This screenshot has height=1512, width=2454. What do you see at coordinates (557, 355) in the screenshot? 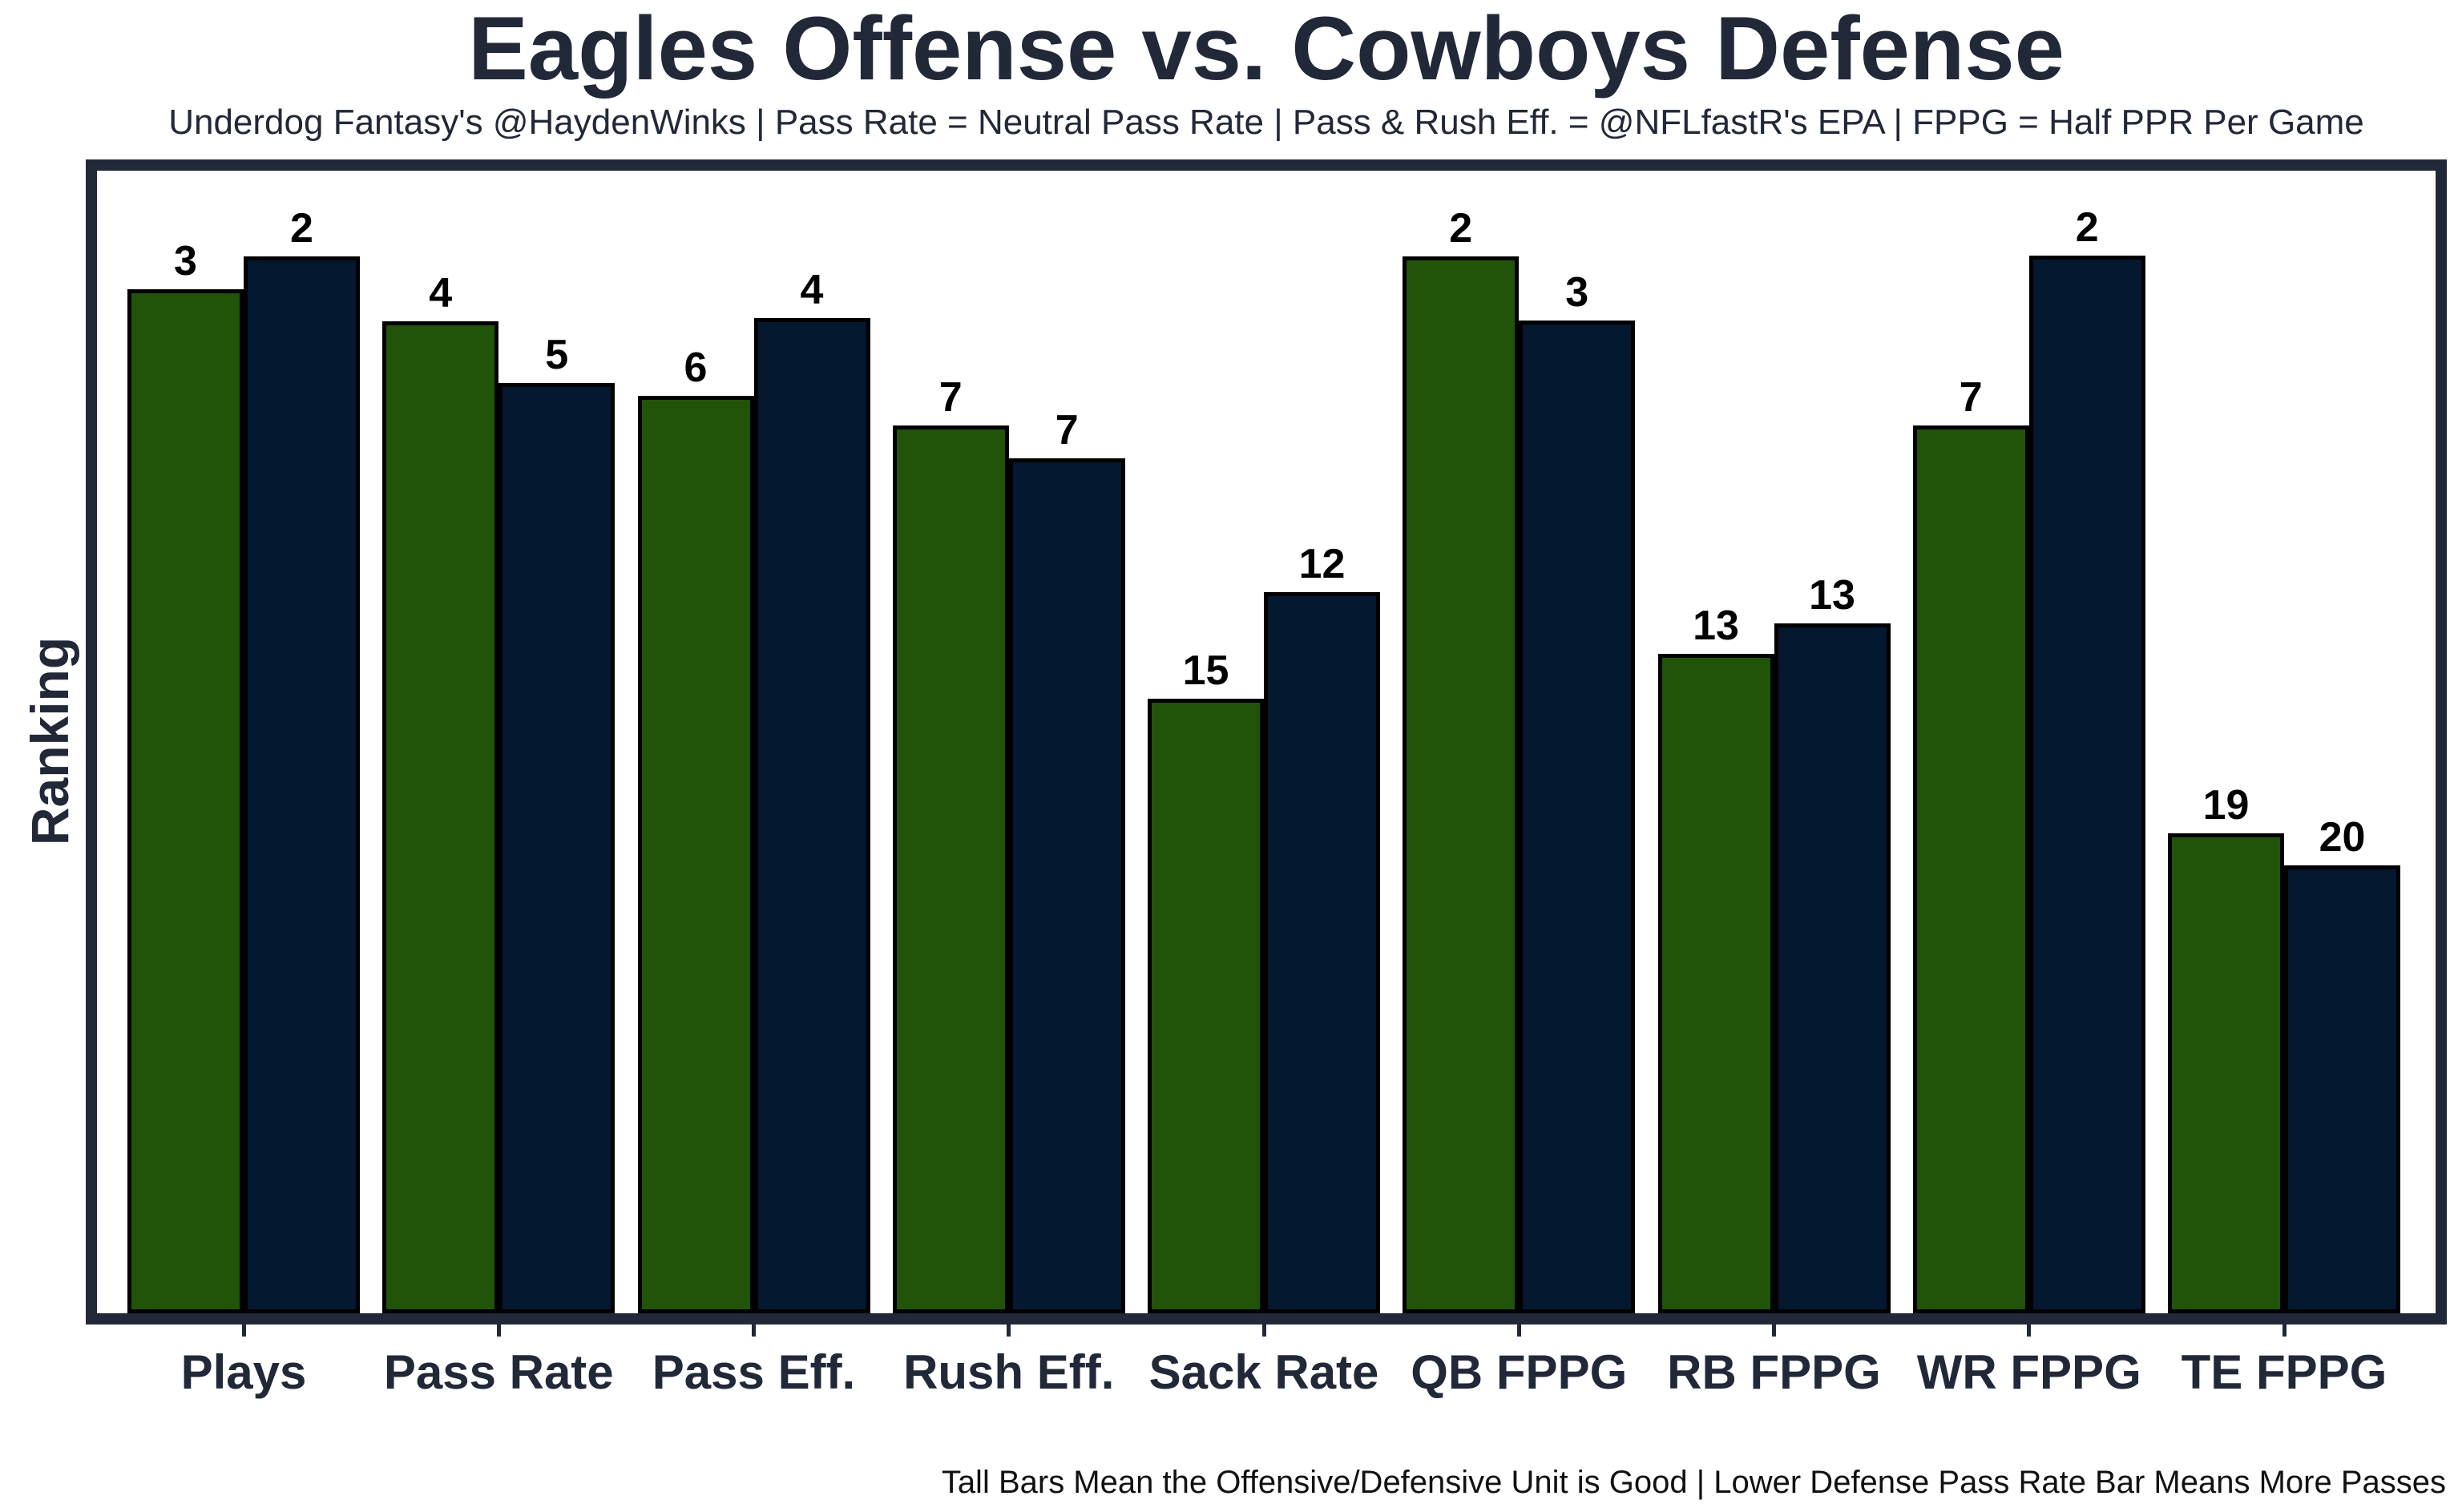
I see `bar-value-label: 5` at bounding box center [557, 355].